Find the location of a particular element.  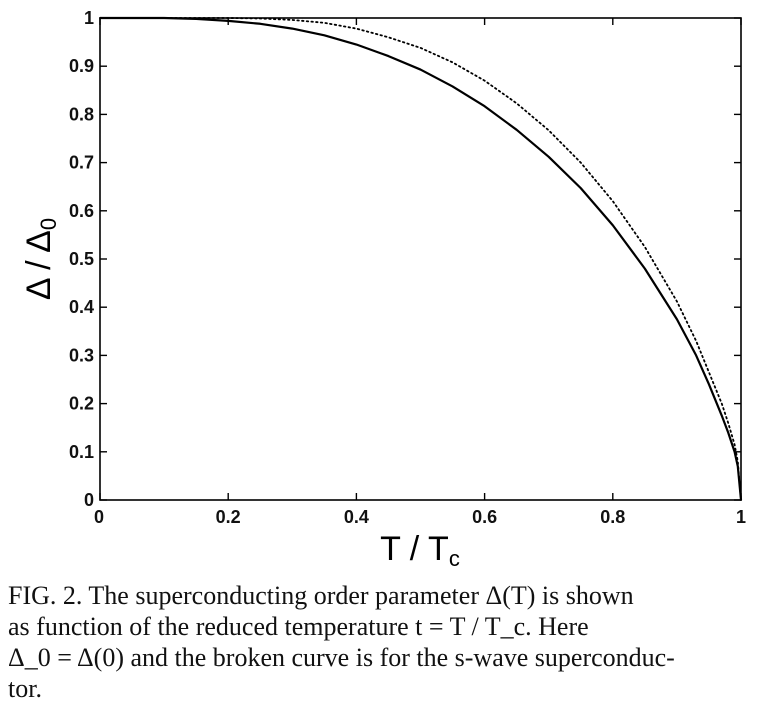

y-tick-label: 0.8 is located at coordinates (81, 114).